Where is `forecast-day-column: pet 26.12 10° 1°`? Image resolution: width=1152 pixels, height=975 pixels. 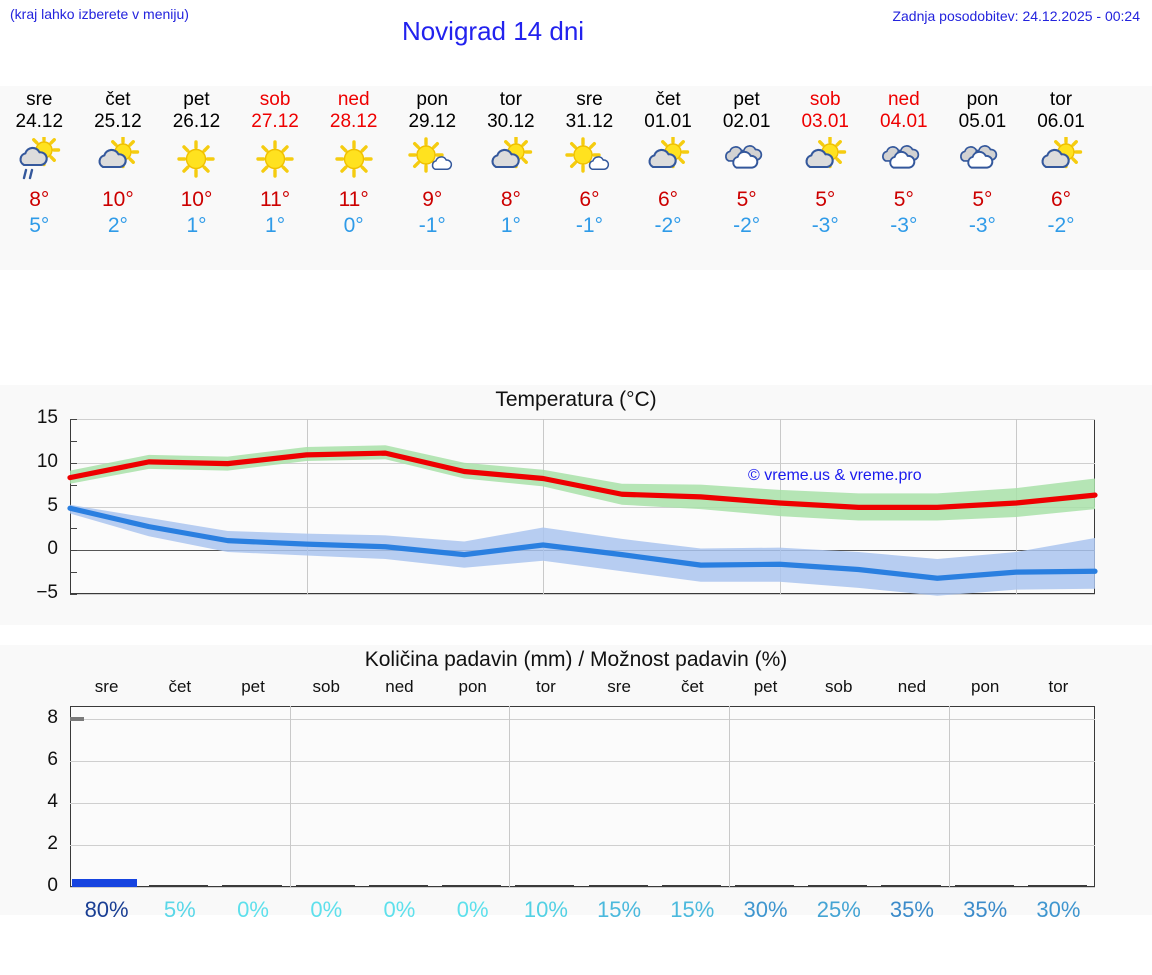
forecast-day-column: pet 26.12 10° 1° is located at coordinates (196, 178).